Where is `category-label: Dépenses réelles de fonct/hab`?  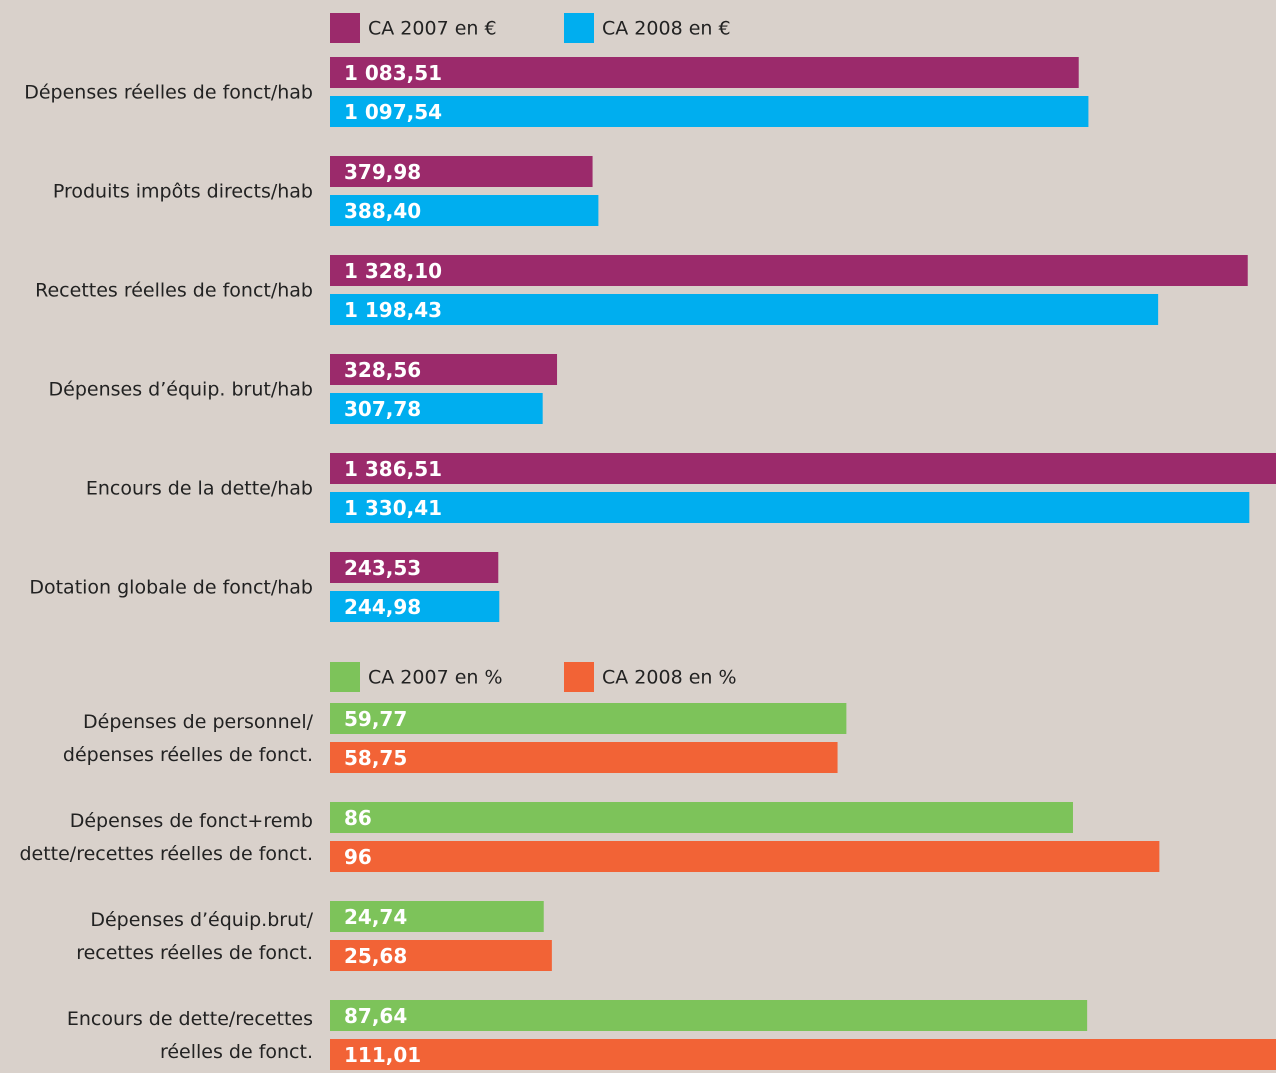 category-label: Dépenses réelles de fonct/hab is located at coordinates (168, 93).